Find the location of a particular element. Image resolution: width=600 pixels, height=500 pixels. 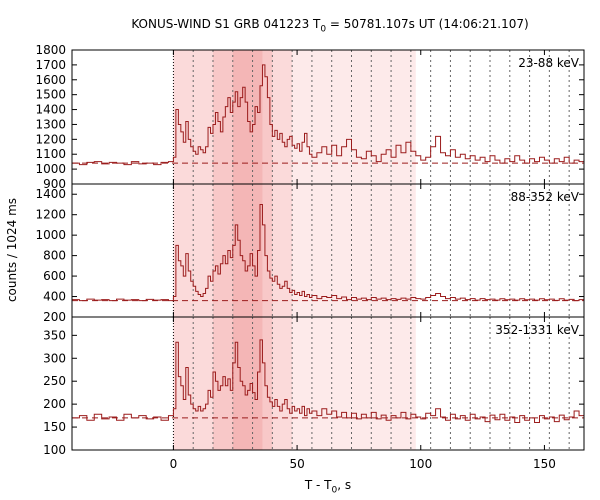

y-tick-label: 250 is located at coordinates (54, 381).